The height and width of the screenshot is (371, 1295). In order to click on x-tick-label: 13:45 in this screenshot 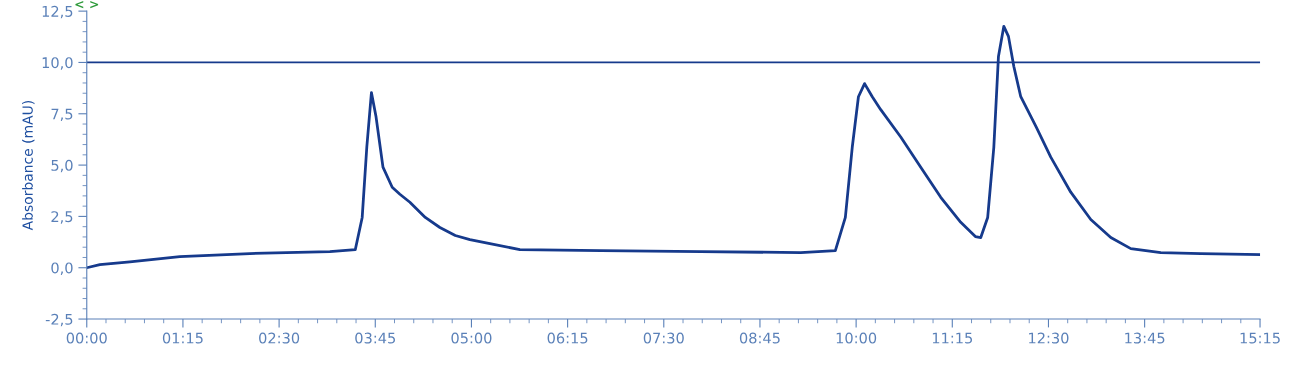, I will do `click(1145, 338)`.